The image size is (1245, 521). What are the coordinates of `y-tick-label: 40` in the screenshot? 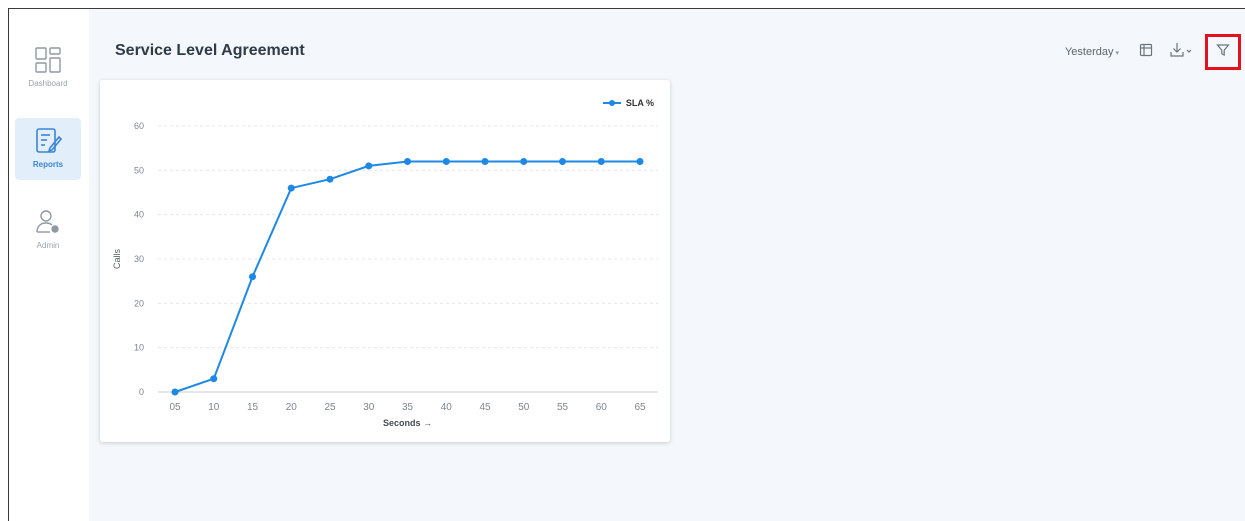 It's located at (139, 215).